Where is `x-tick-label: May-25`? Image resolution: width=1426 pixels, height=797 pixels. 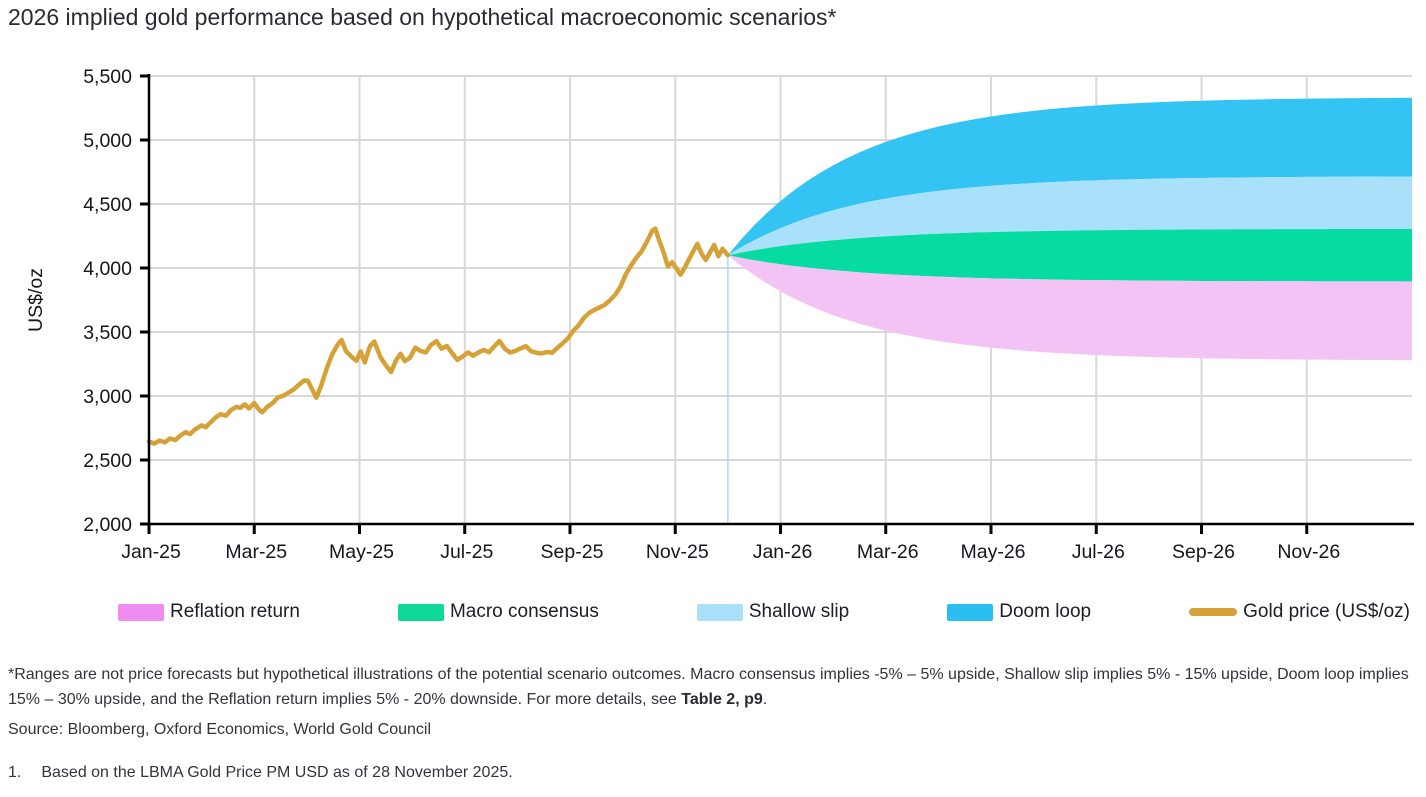 x-tick-label: May-25 is located at coordinates (361, 552).